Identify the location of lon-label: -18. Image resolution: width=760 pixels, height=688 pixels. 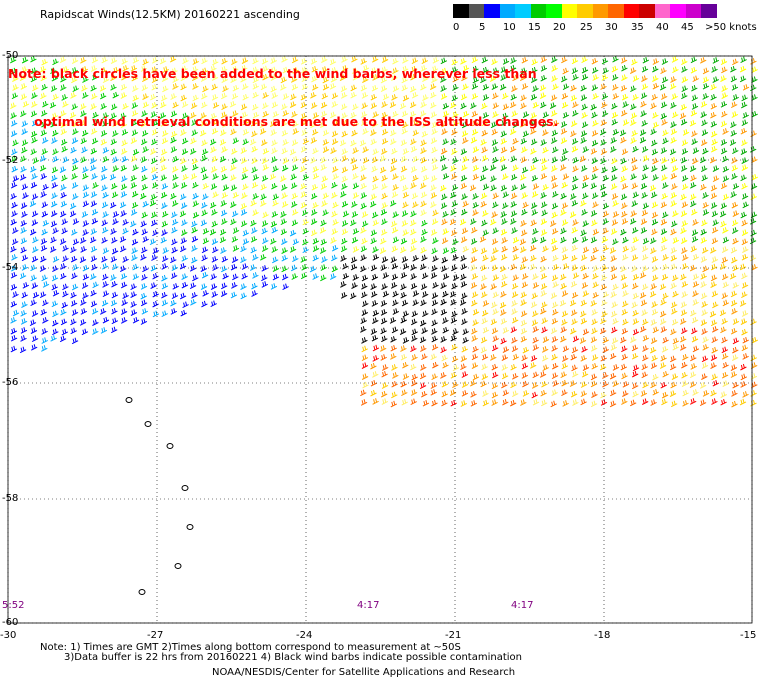
(602, 635).